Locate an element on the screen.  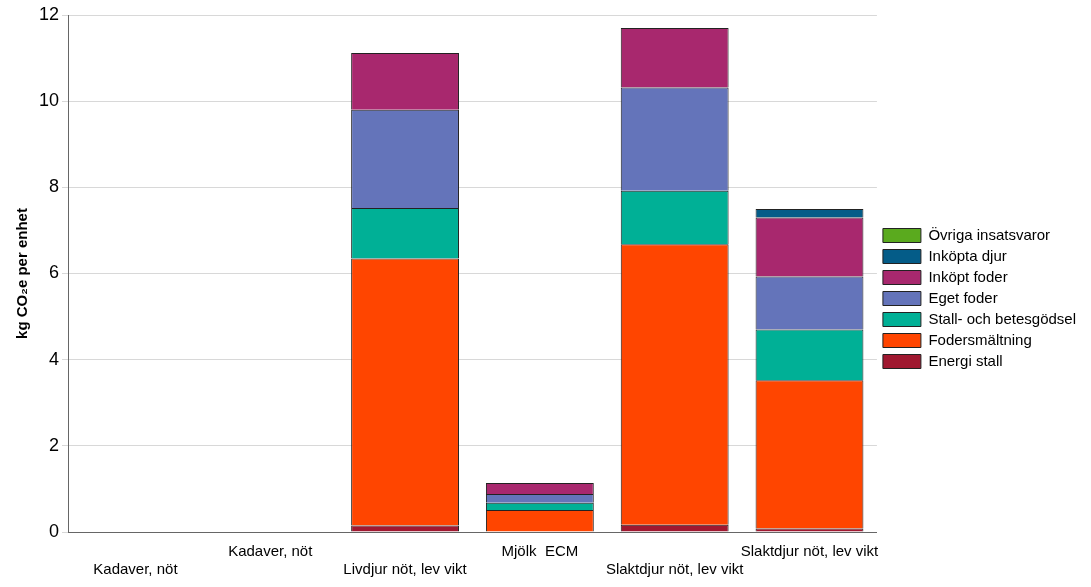
x-tick-label: Livdjur nöt, lev vikt is located at coordinates (405, 569).